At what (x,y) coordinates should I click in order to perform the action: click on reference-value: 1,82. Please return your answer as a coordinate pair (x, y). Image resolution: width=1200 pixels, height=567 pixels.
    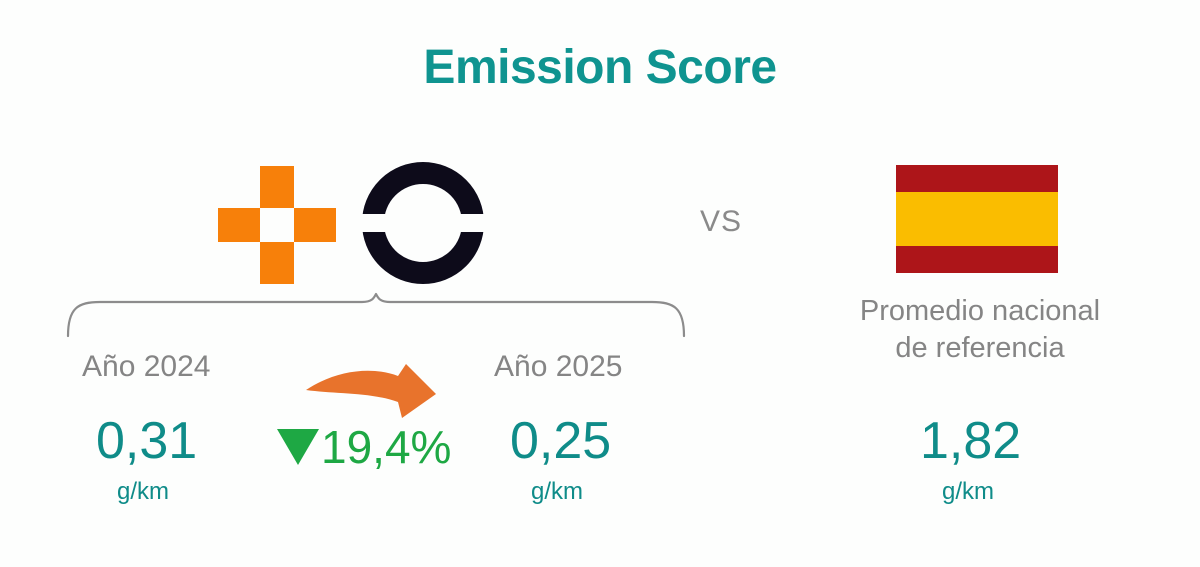
    Looking at the image, I should click on (971, 441).